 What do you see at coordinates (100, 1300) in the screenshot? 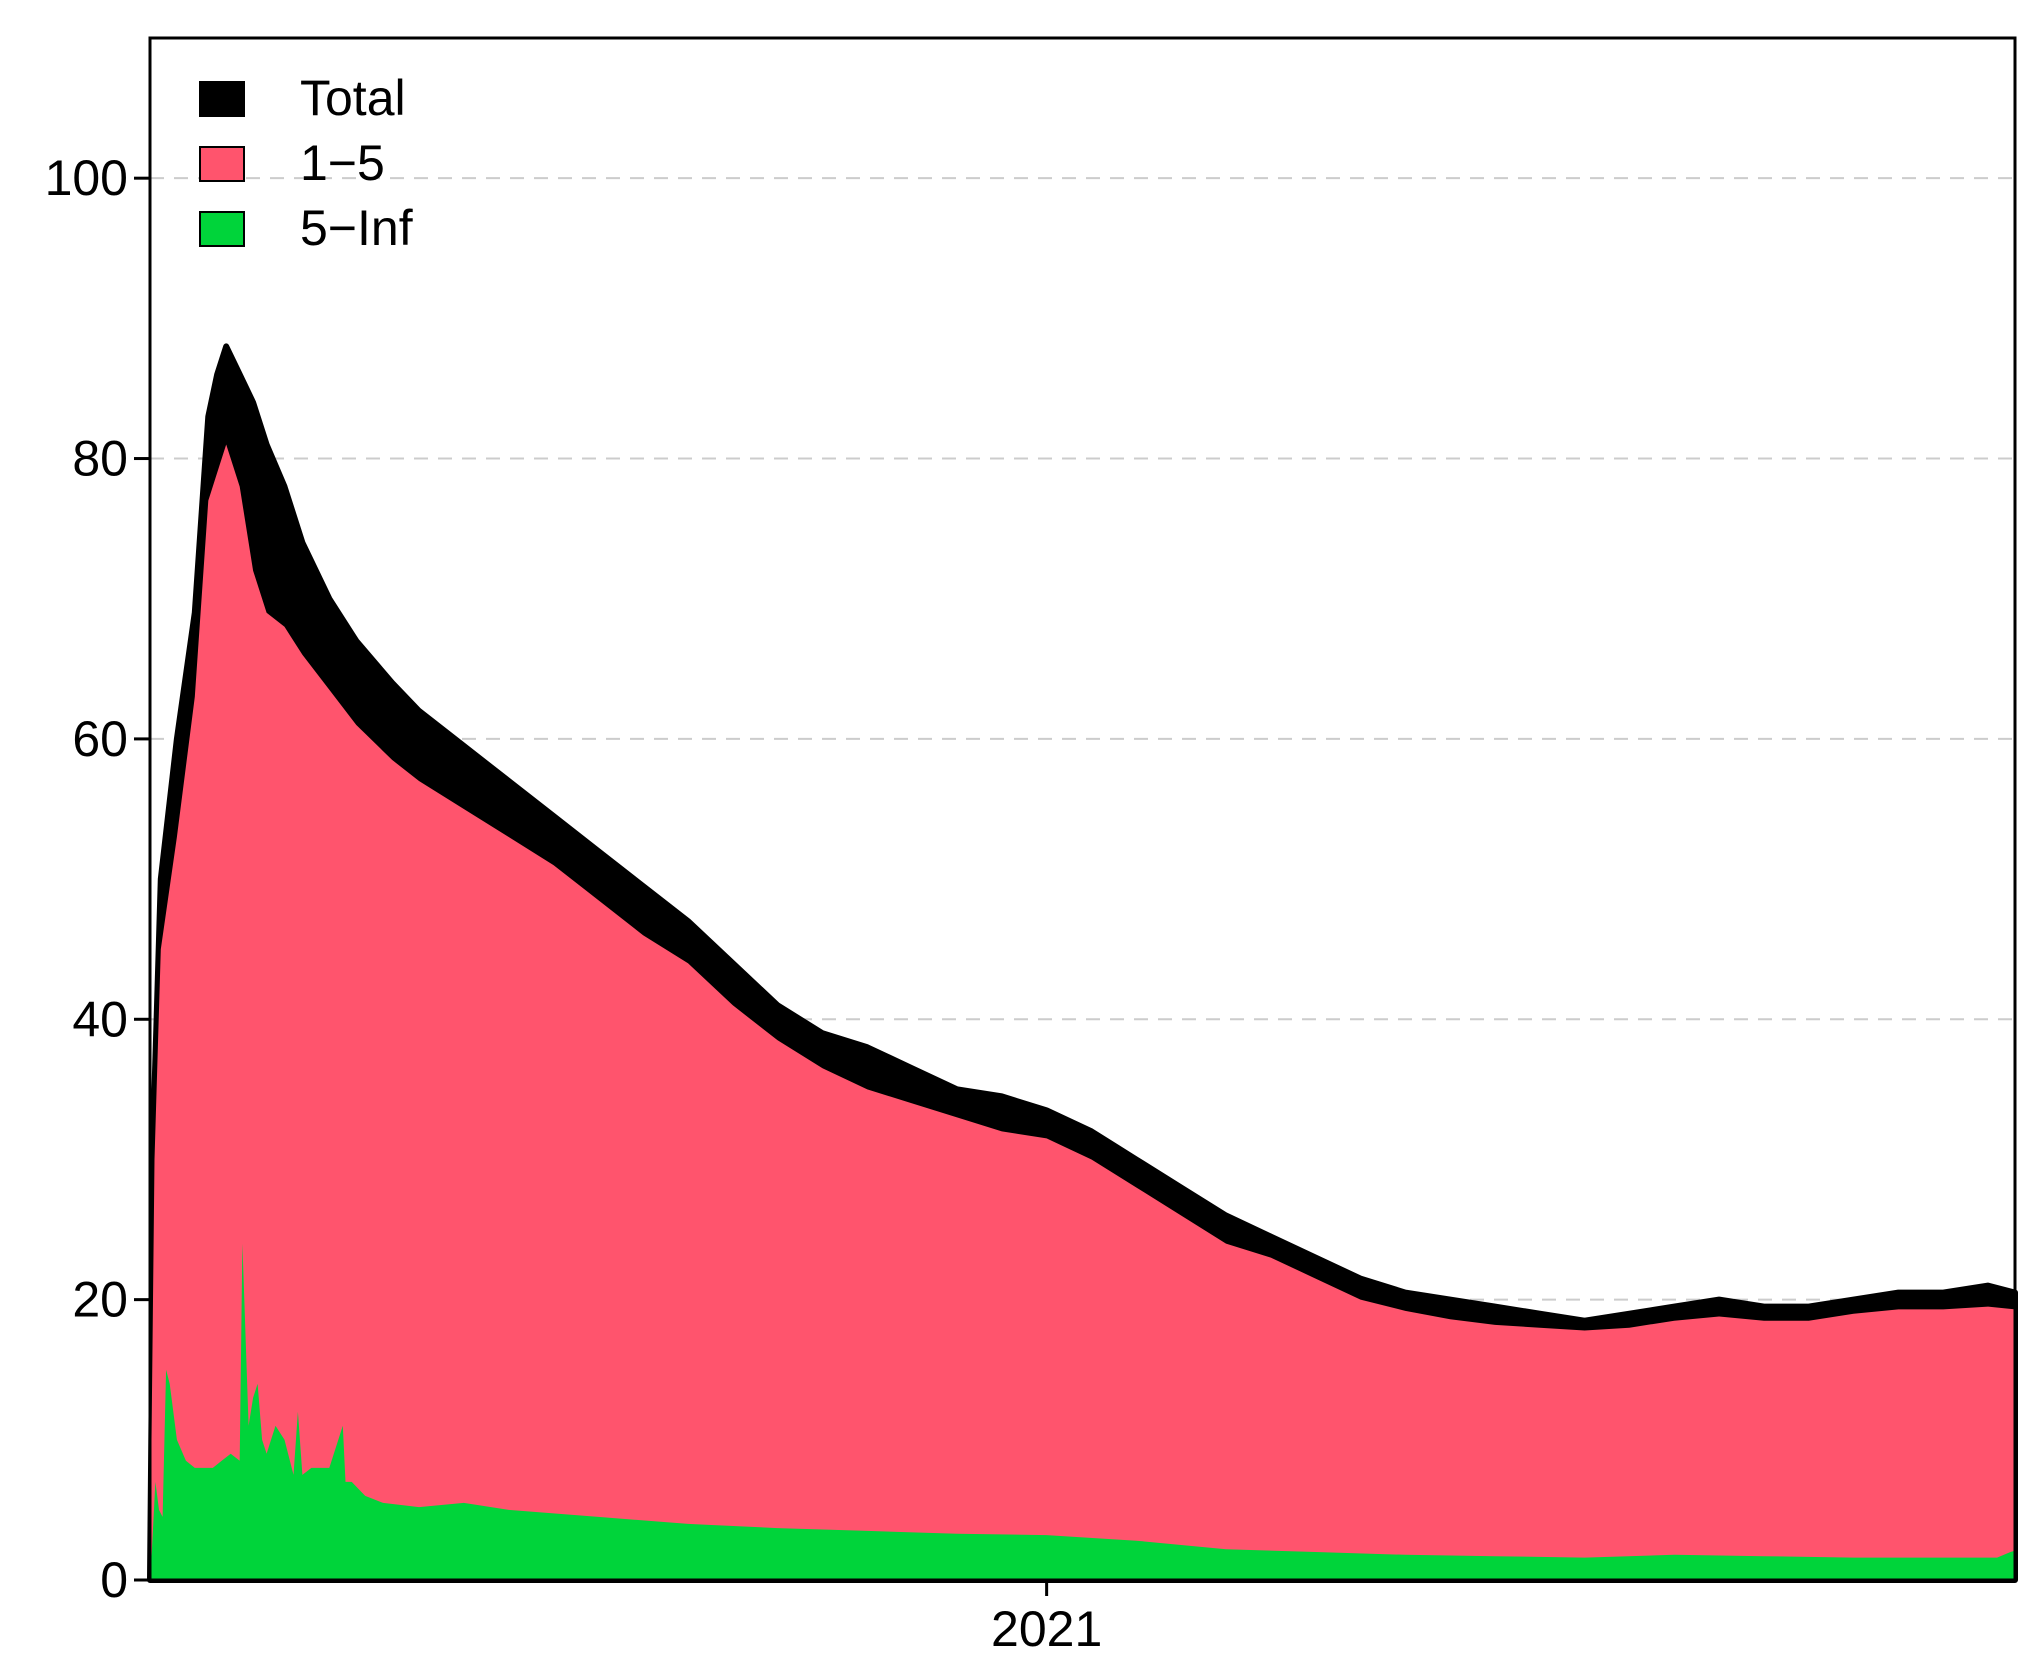
I see `y-tick-label-20: 20` at bounding box center [100, 1300].